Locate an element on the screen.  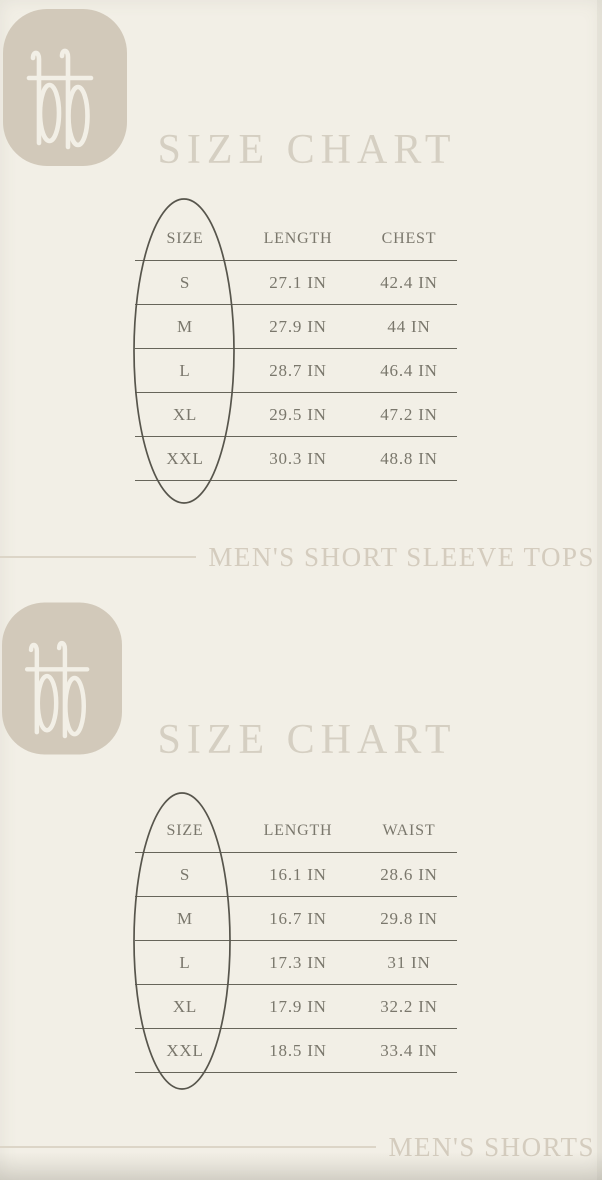
length-cell: 28.7 IN is located at coordinates (298, 370).